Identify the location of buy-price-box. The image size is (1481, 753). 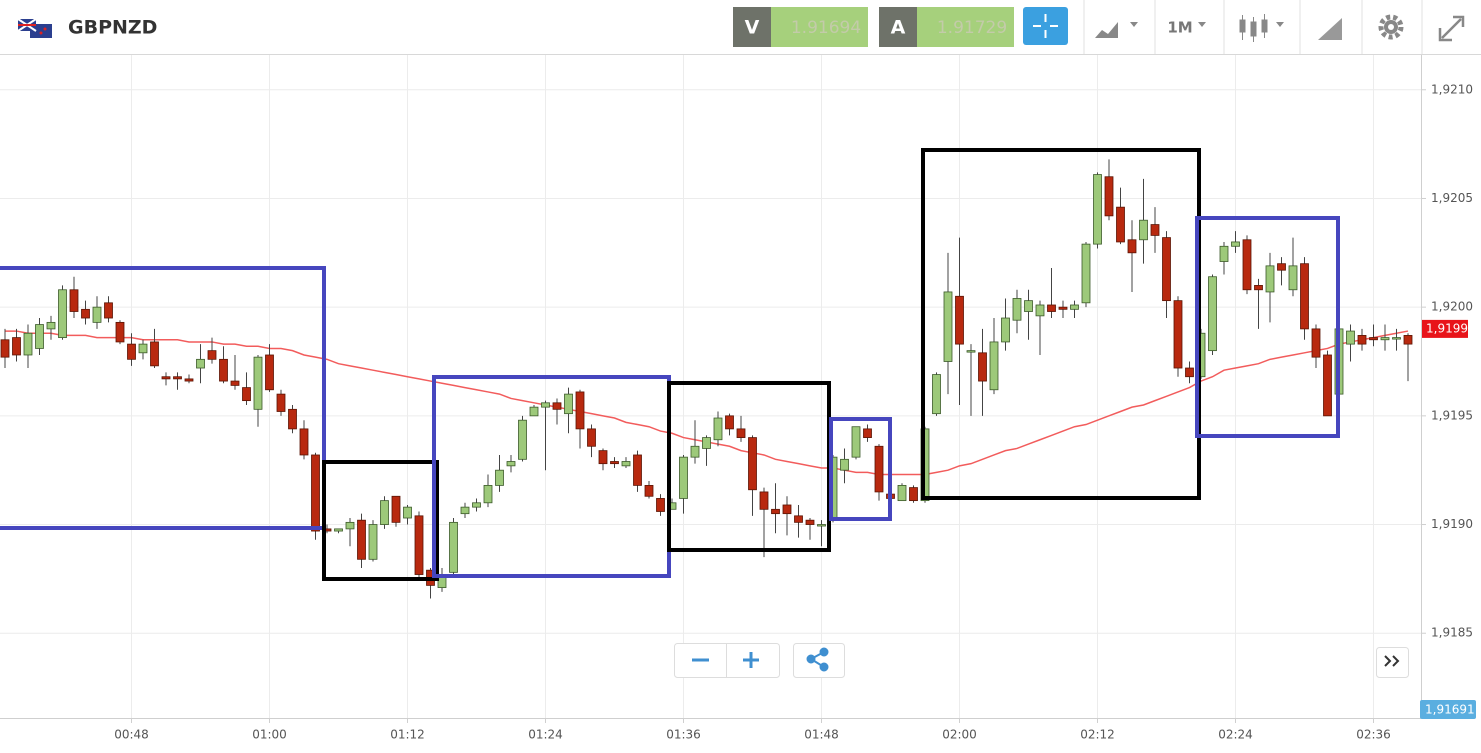
(965, 27).